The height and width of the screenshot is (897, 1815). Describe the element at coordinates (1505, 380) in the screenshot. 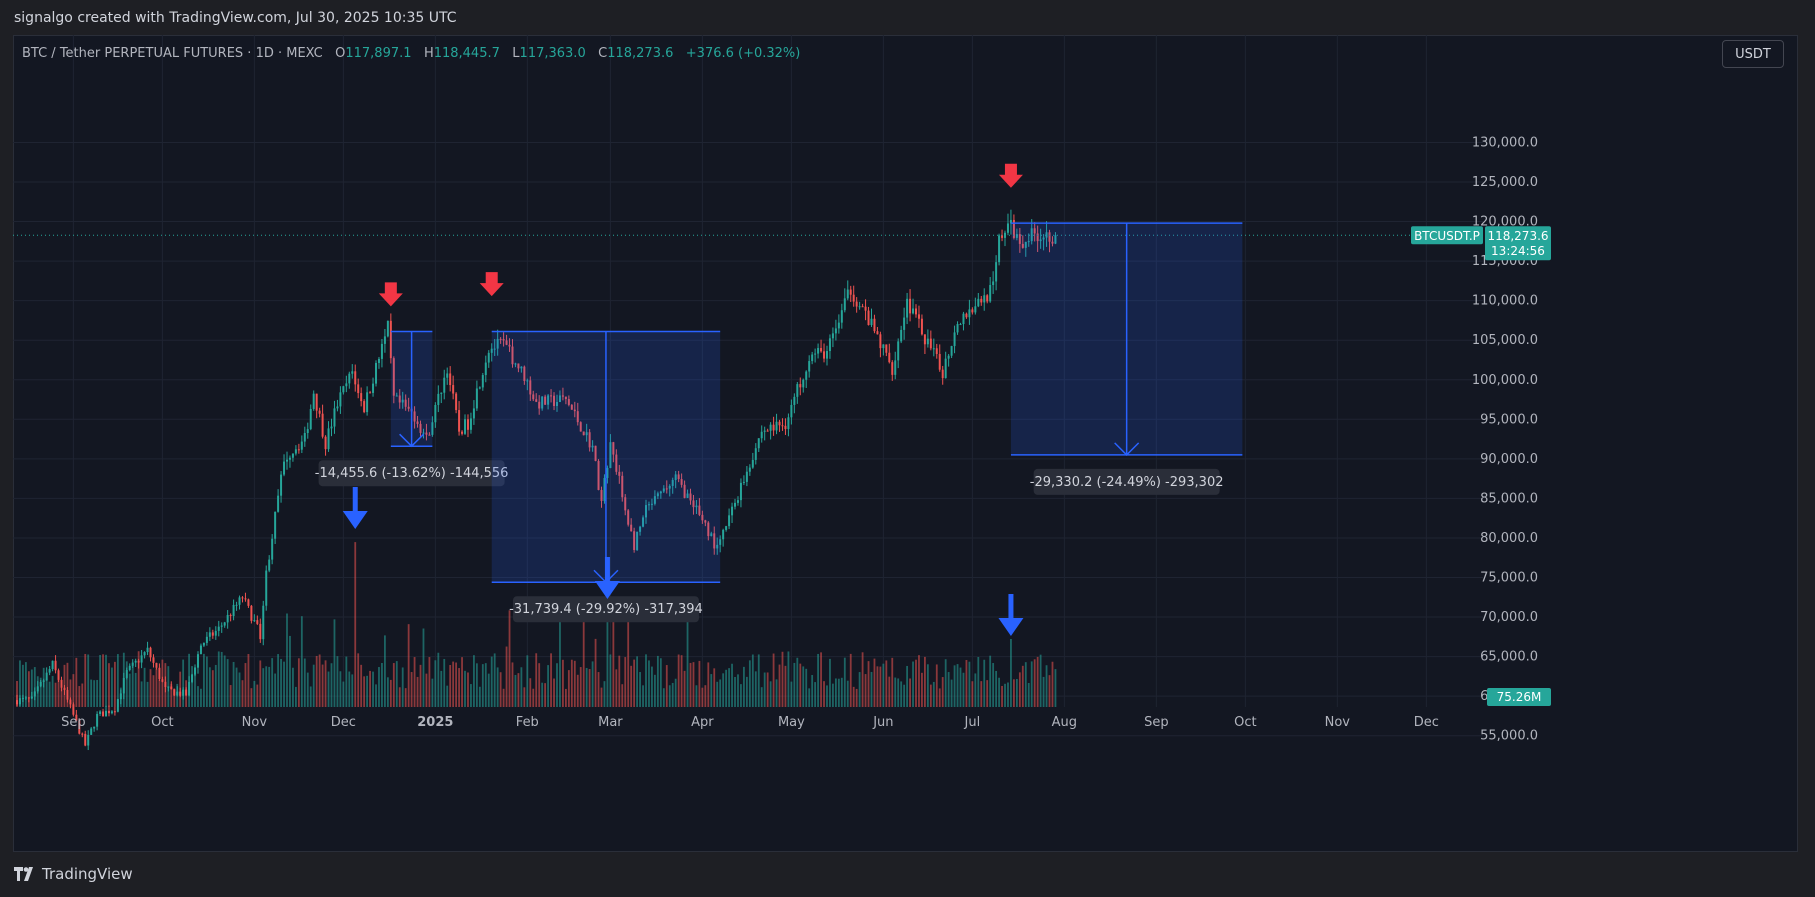

I see `price-tick-label: 100,000.0` at that location.